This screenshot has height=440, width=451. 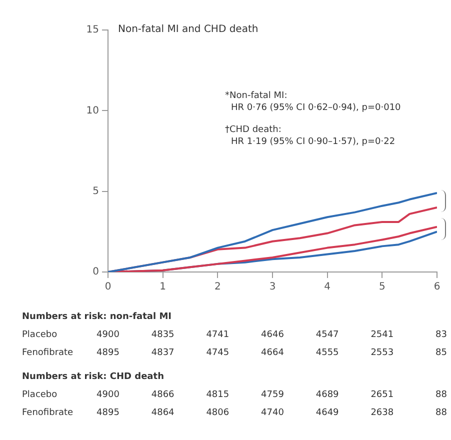 What do you see at coordinates (93, 377) in the screenshot?
I see `text: Numbers at risk: CHD death` at bounding box center [93, 377].